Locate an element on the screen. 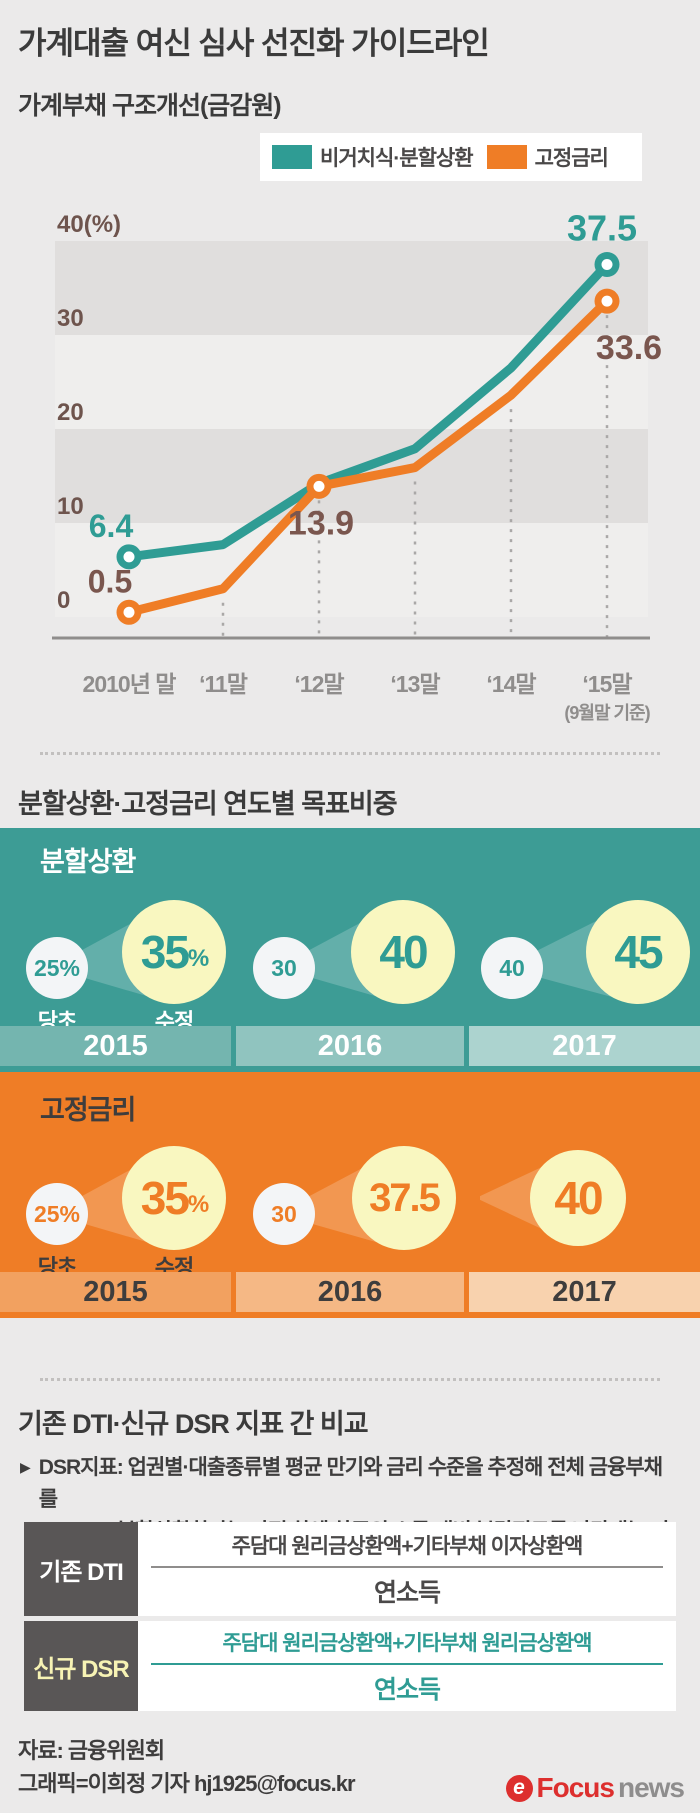  legend-item-installment: 비거치식·분할상환 is located at coordinates (373, 157).